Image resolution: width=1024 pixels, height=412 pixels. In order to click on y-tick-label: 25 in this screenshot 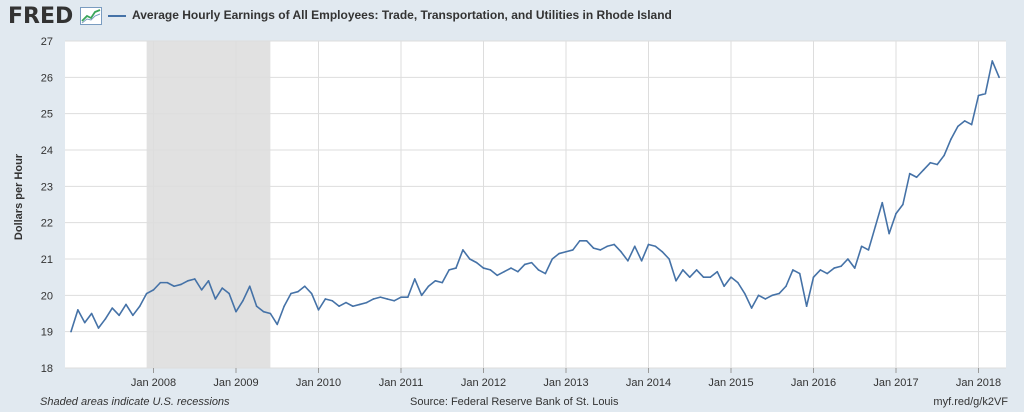, I will do `click(47, 115)`.